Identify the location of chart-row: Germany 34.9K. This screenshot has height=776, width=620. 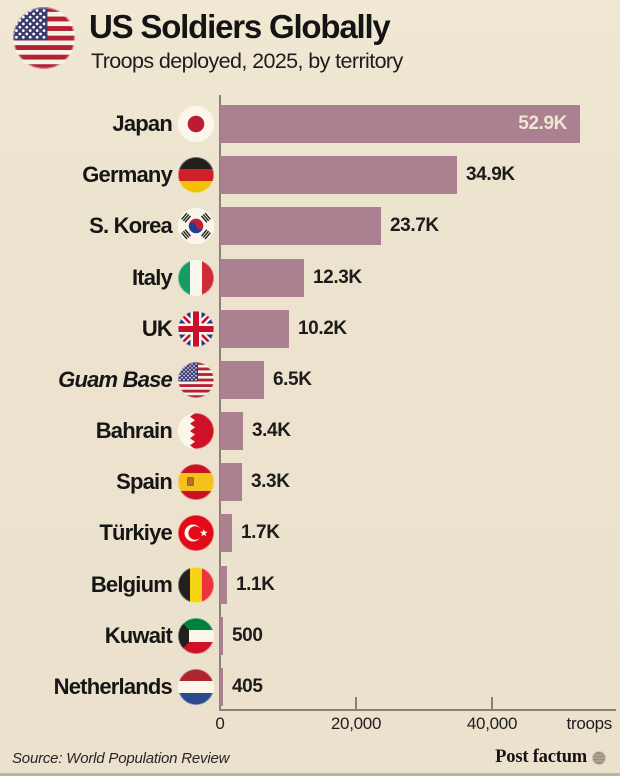
(310, 175).